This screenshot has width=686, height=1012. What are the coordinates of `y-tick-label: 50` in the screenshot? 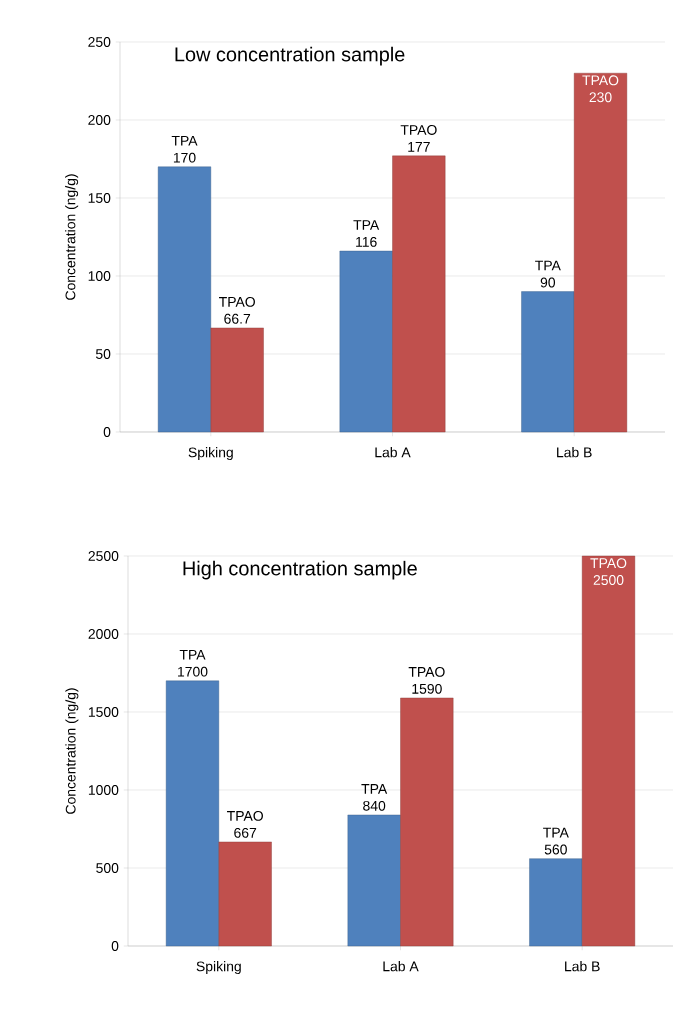 It's located at (103, 354).